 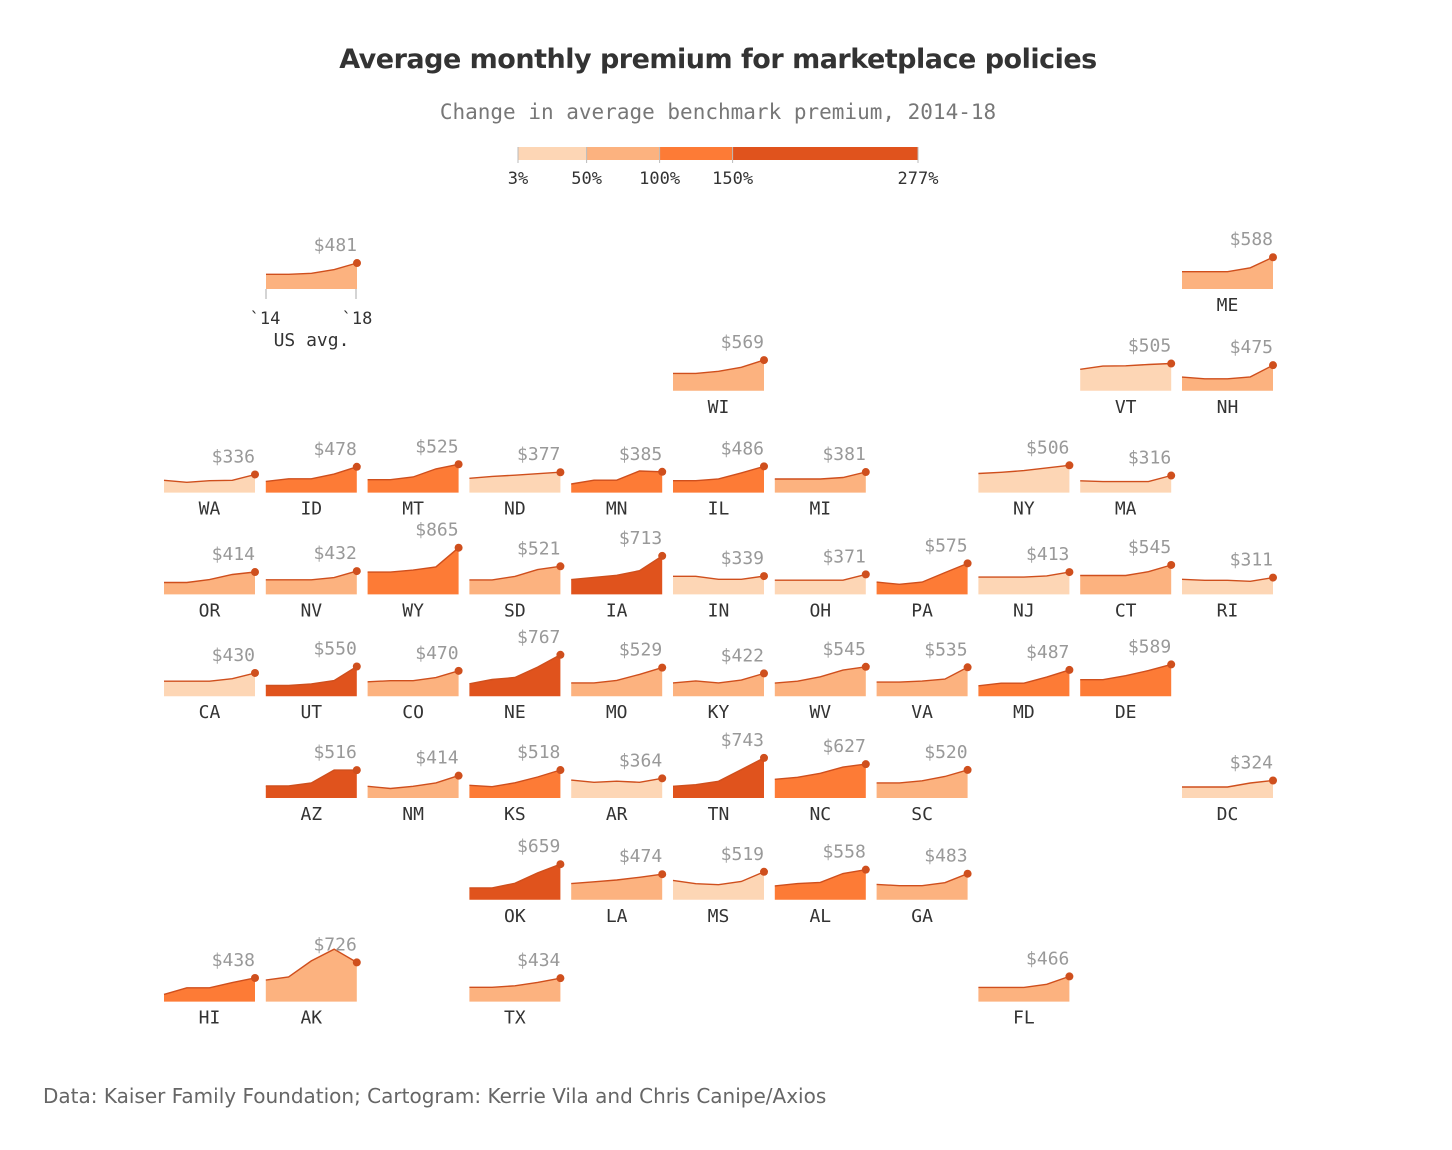 I want to click on state-tile-al: $558 AL, so click(x=822, y=884).